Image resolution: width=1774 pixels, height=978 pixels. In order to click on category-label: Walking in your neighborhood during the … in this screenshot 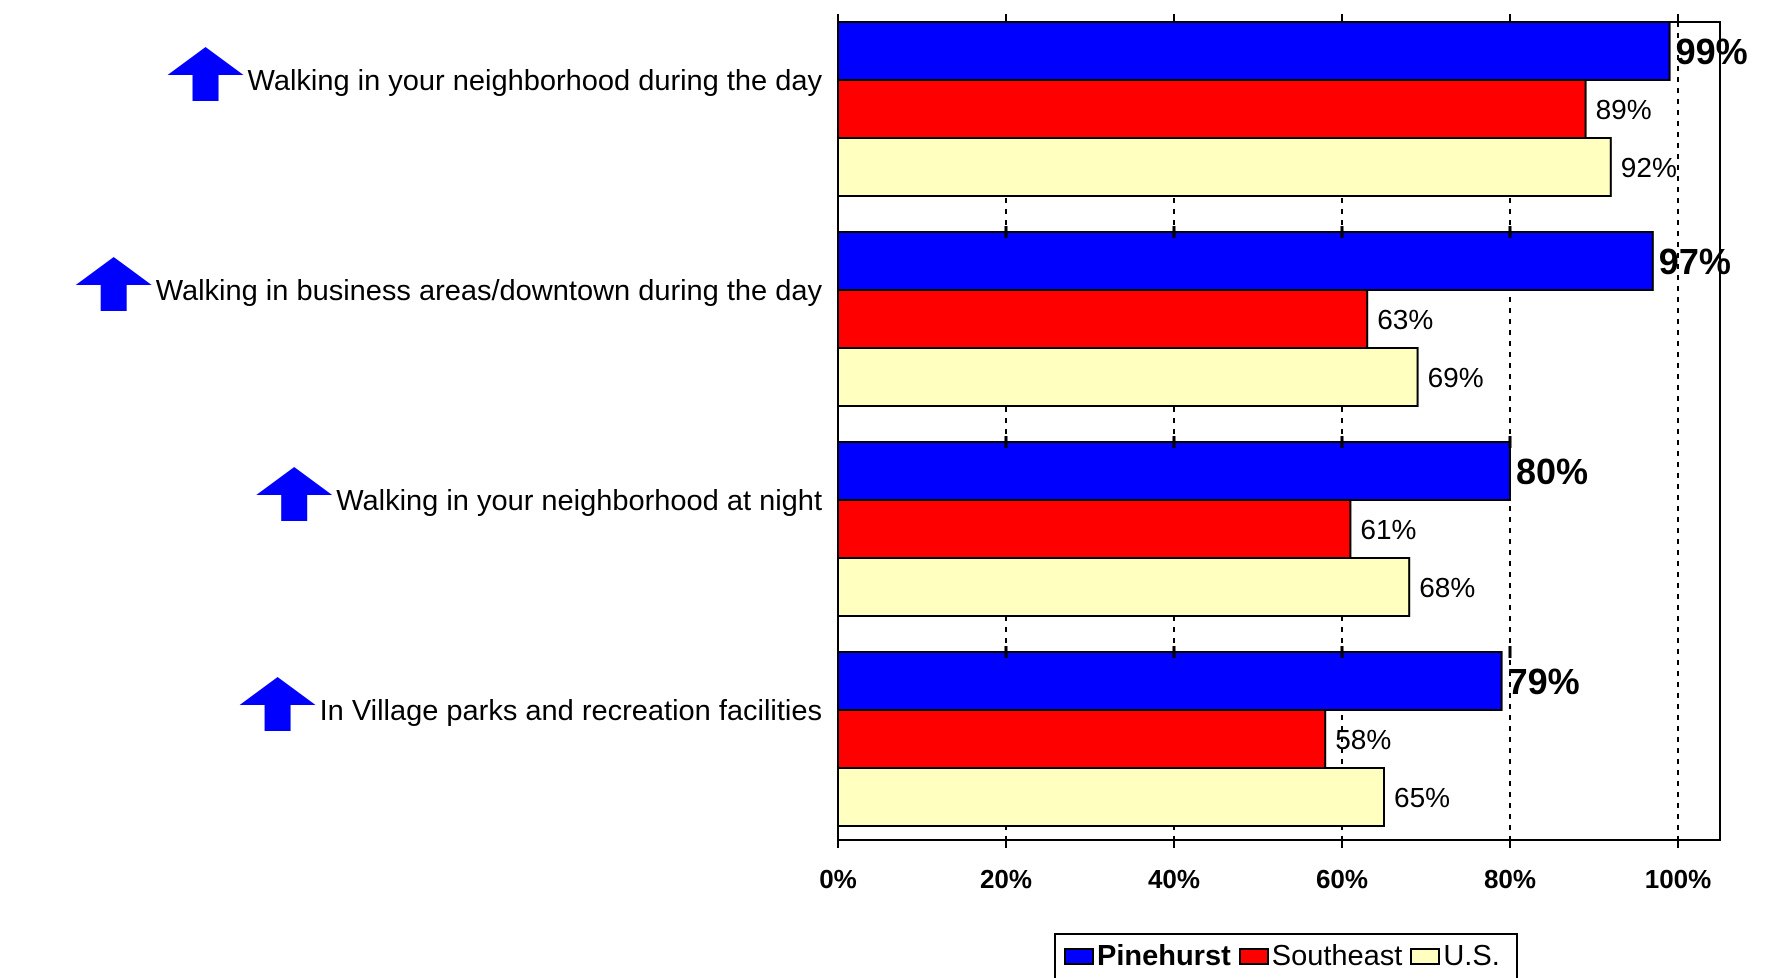, I will do `click(535, 81)`.